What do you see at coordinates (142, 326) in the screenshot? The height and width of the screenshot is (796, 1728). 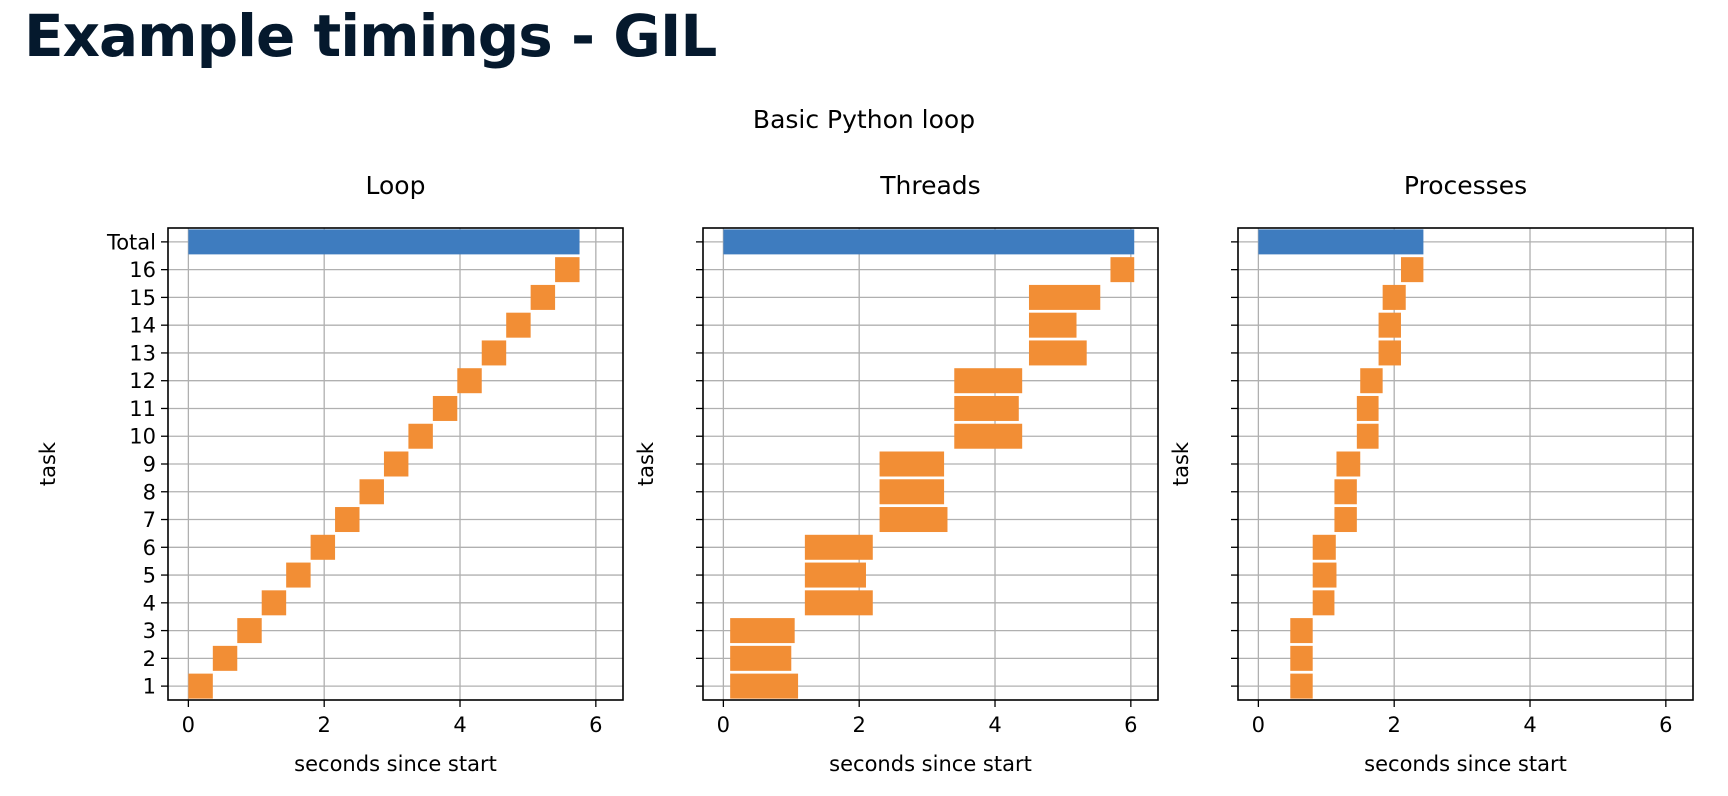 I see `y-tick-label: 14` at bounding box center [142, 326].